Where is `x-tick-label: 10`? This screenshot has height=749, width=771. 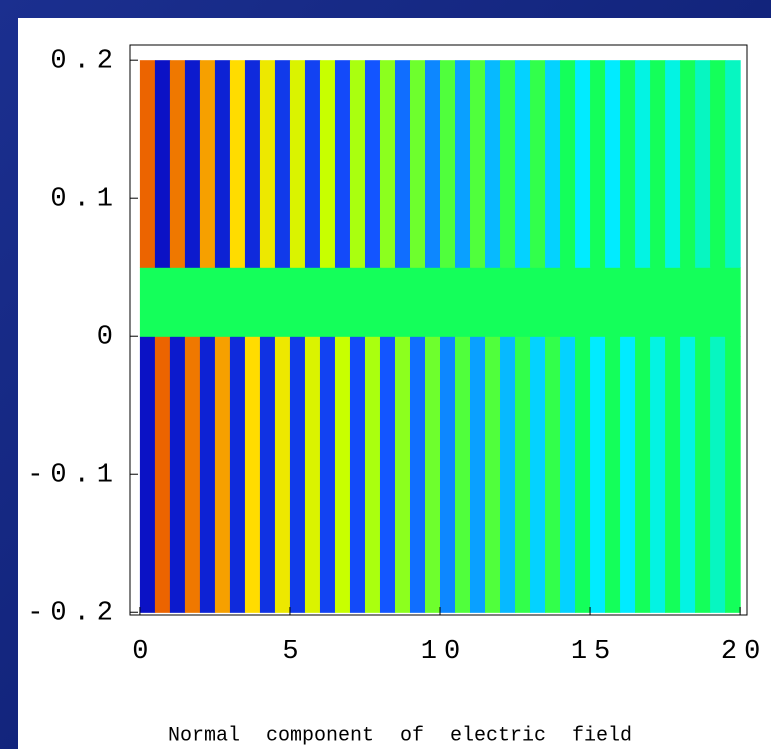
x-tick-label: 10 is located at coordinates (444, 652).